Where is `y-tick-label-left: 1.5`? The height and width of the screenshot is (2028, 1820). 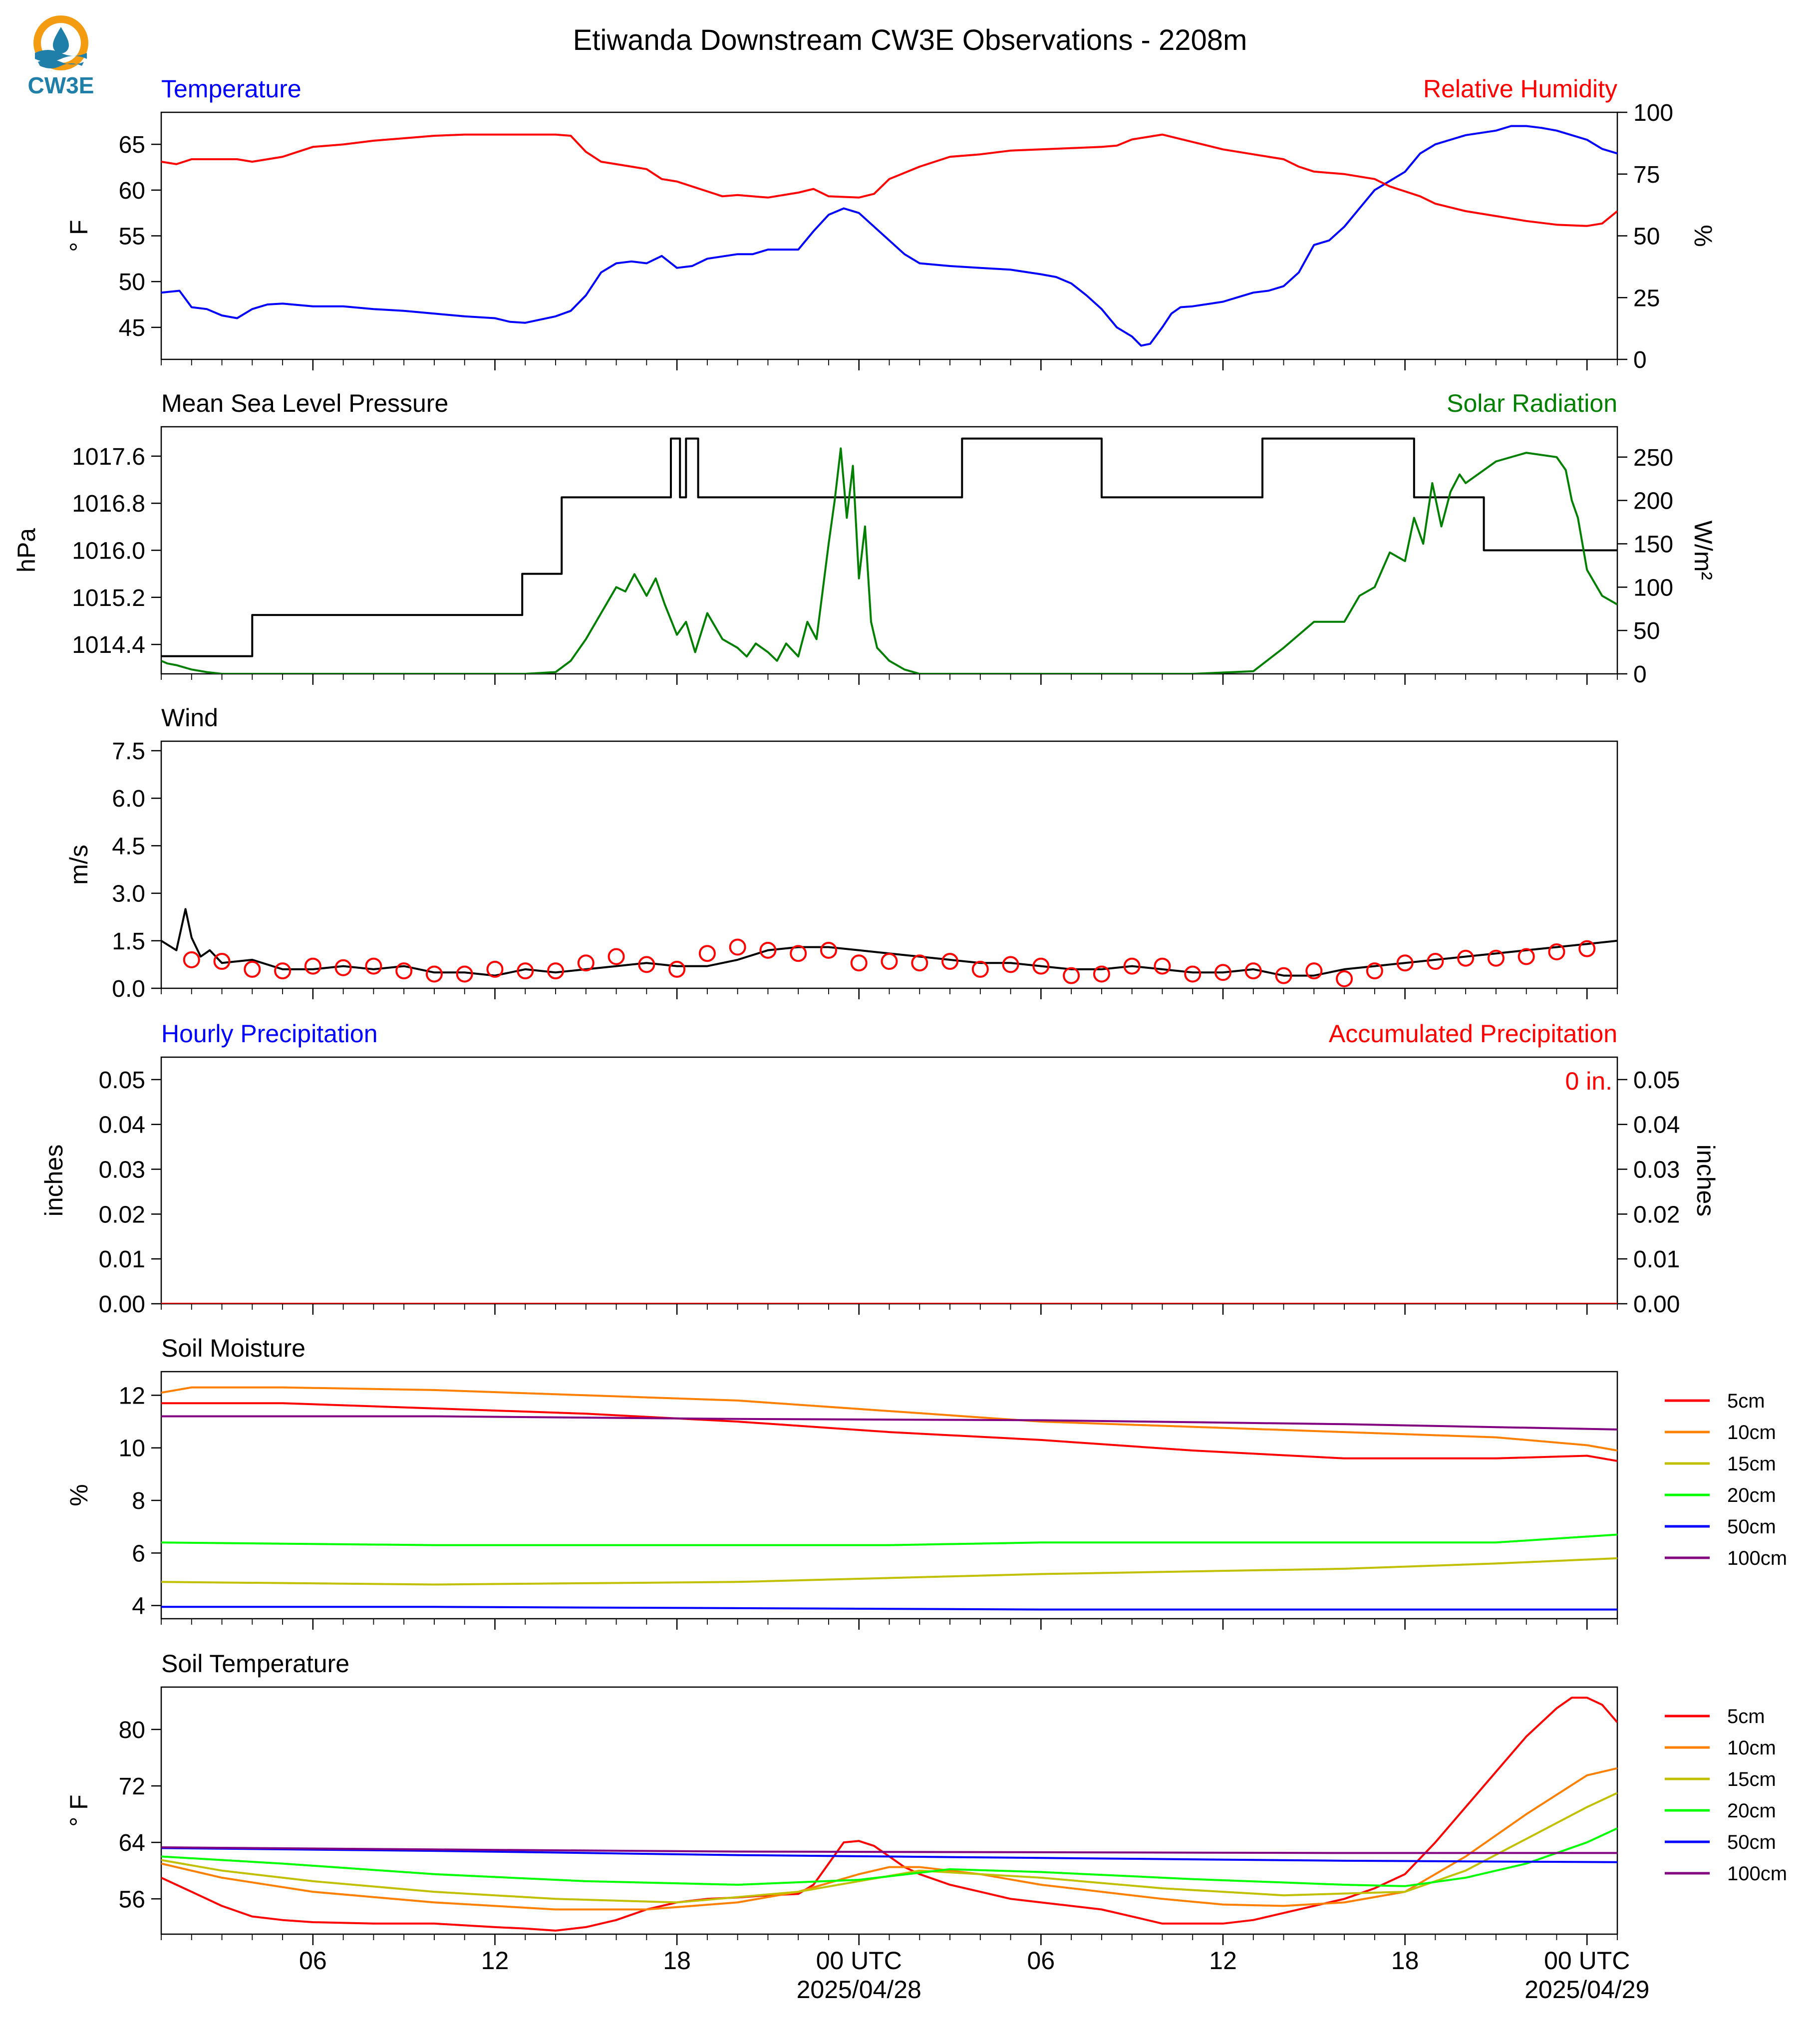
y-tick-label-left: 1.5 is located at coordinates (128, 941).